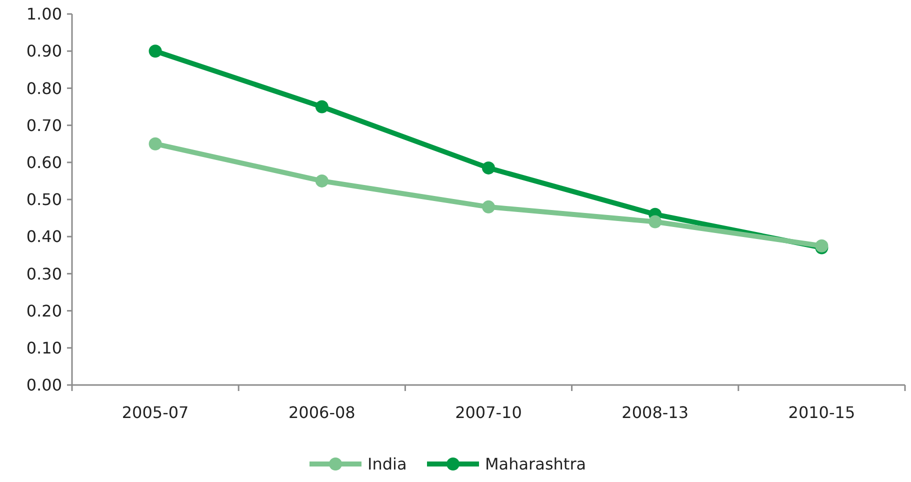  What do you see at coordinates (44, 162) in the screenshot?
I see `y-tick-label: 0.60` at bounding box center [44, 162].